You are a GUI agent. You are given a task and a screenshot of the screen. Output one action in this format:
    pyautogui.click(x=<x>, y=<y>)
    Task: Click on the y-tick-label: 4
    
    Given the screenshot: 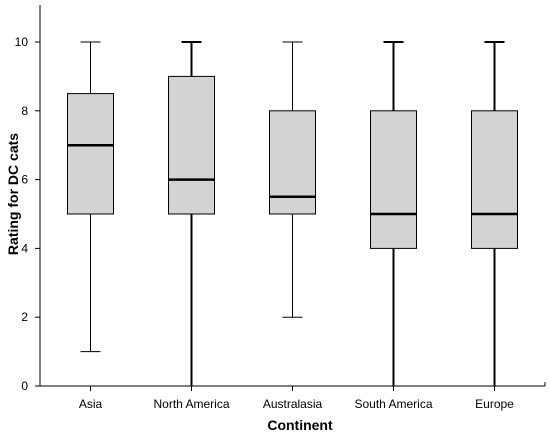 What is the action you would take?
    pyautogui.click(x=24, y=248)
    